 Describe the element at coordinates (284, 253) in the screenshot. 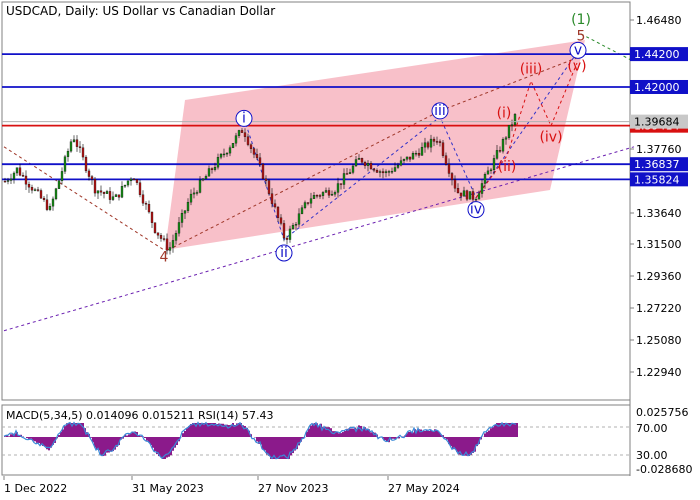

I see `wave-label-ii: ii` at that location.